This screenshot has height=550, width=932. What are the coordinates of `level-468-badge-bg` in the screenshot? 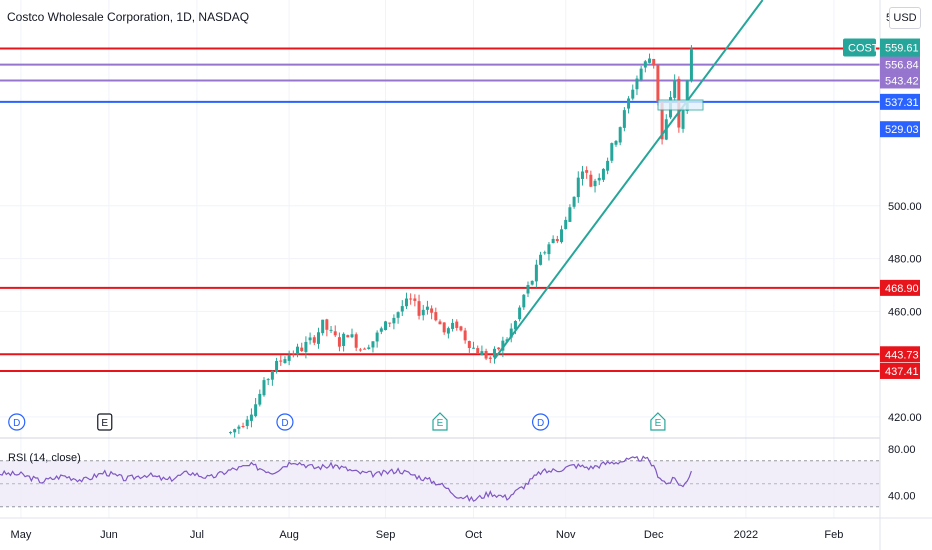 It's located at (900, 287).